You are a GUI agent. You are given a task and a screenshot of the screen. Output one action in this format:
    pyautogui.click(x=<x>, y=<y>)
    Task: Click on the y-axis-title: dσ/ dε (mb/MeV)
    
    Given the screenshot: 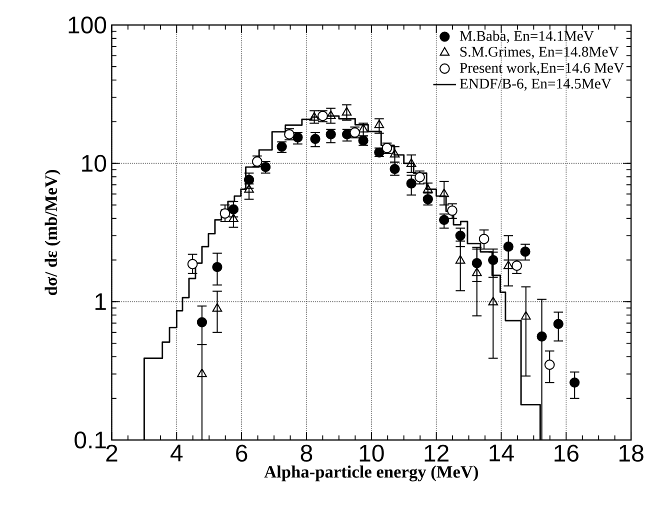 What is the action you would take?
    pyautogui.click(x=52, y=233)
    